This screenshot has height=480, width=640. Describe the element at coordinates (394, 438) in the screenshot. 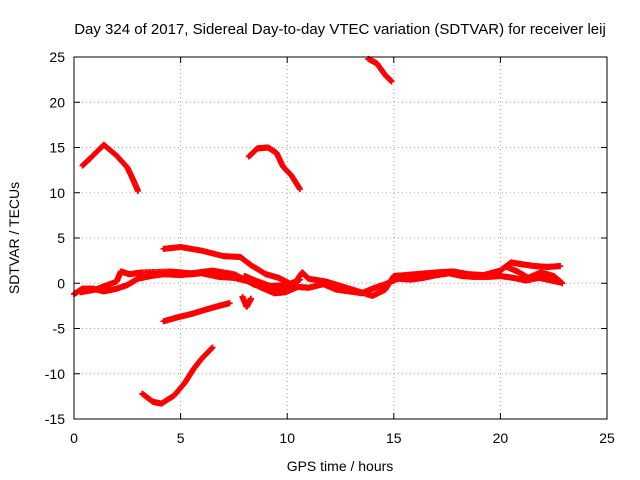

I see `x-tick-label: 15` at that location.